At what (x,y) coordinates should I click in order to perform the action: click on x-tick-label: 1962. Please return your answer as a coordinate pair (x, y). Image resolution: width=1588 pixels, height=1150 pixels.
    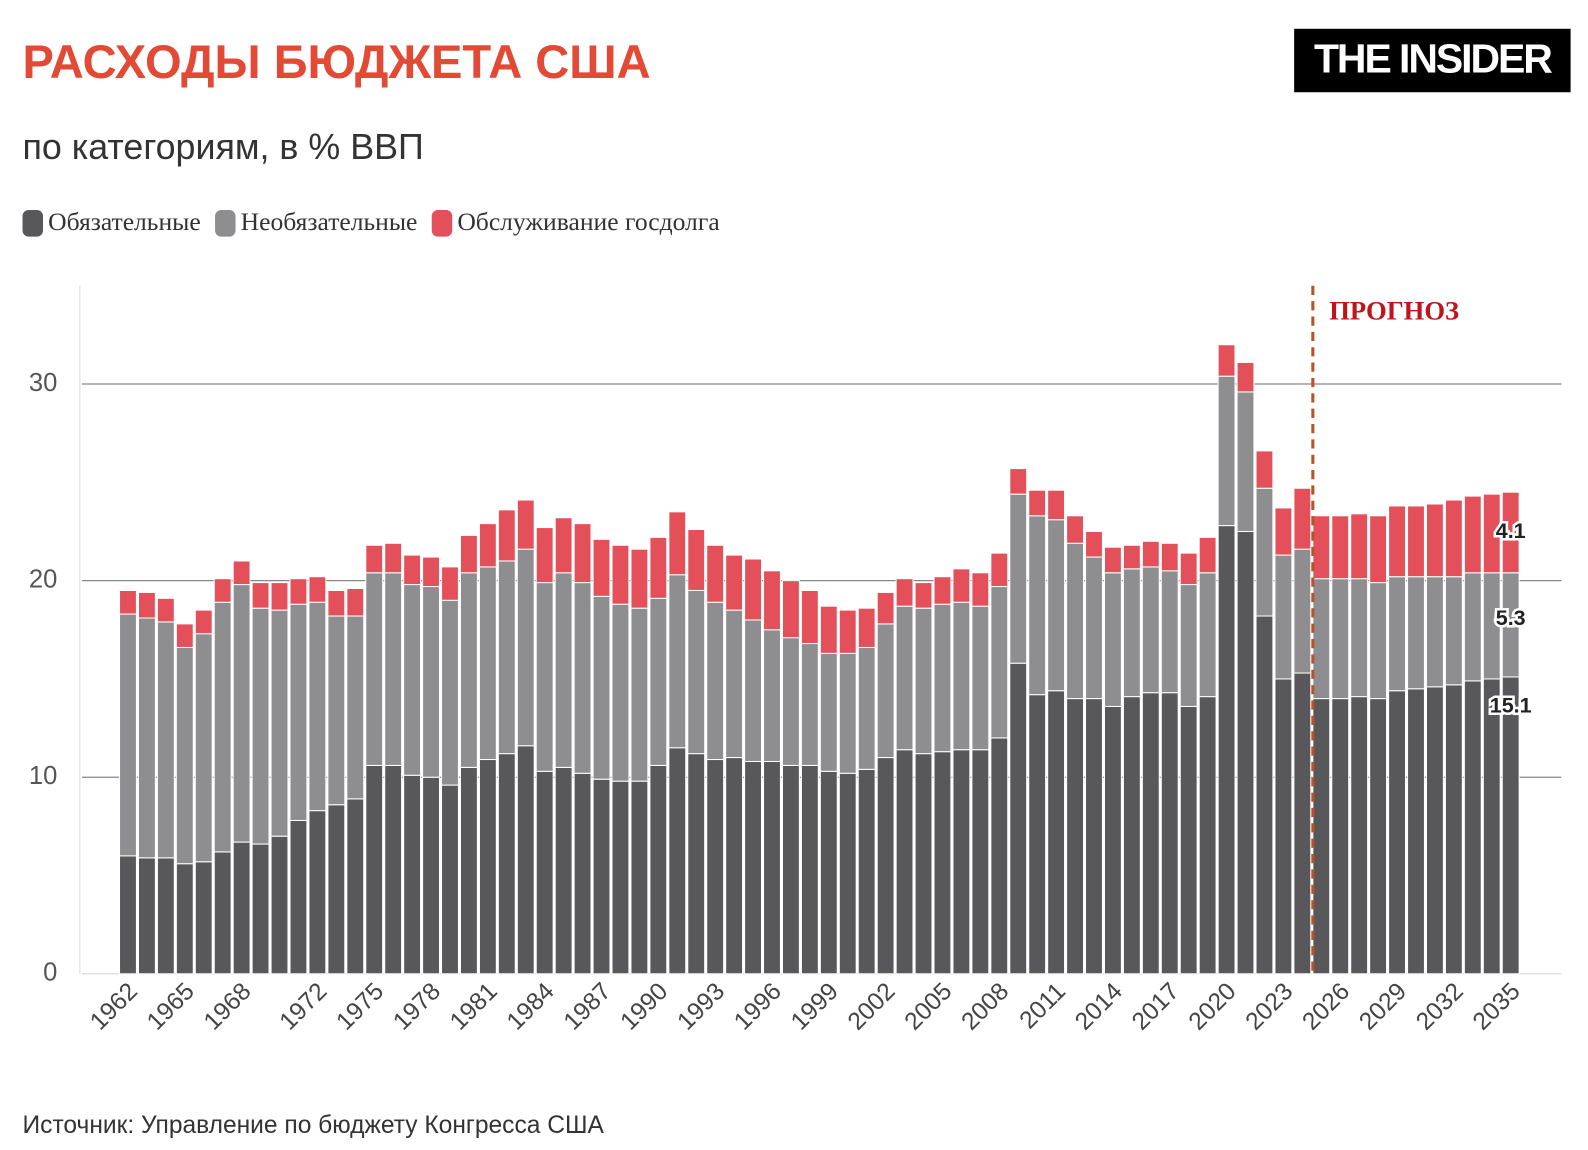
    Looking at the image, I should click on (114, 1007).